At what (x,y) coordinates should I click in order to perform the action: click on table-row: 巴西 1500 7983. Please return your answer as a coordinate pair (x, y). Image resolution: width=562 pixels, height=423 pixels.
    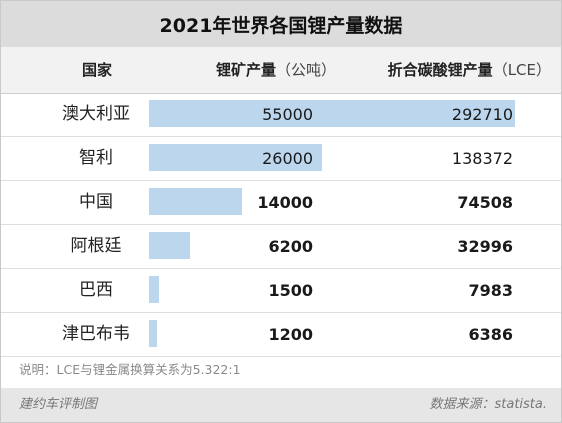
    Looking at the image, I should click on (281, 291).